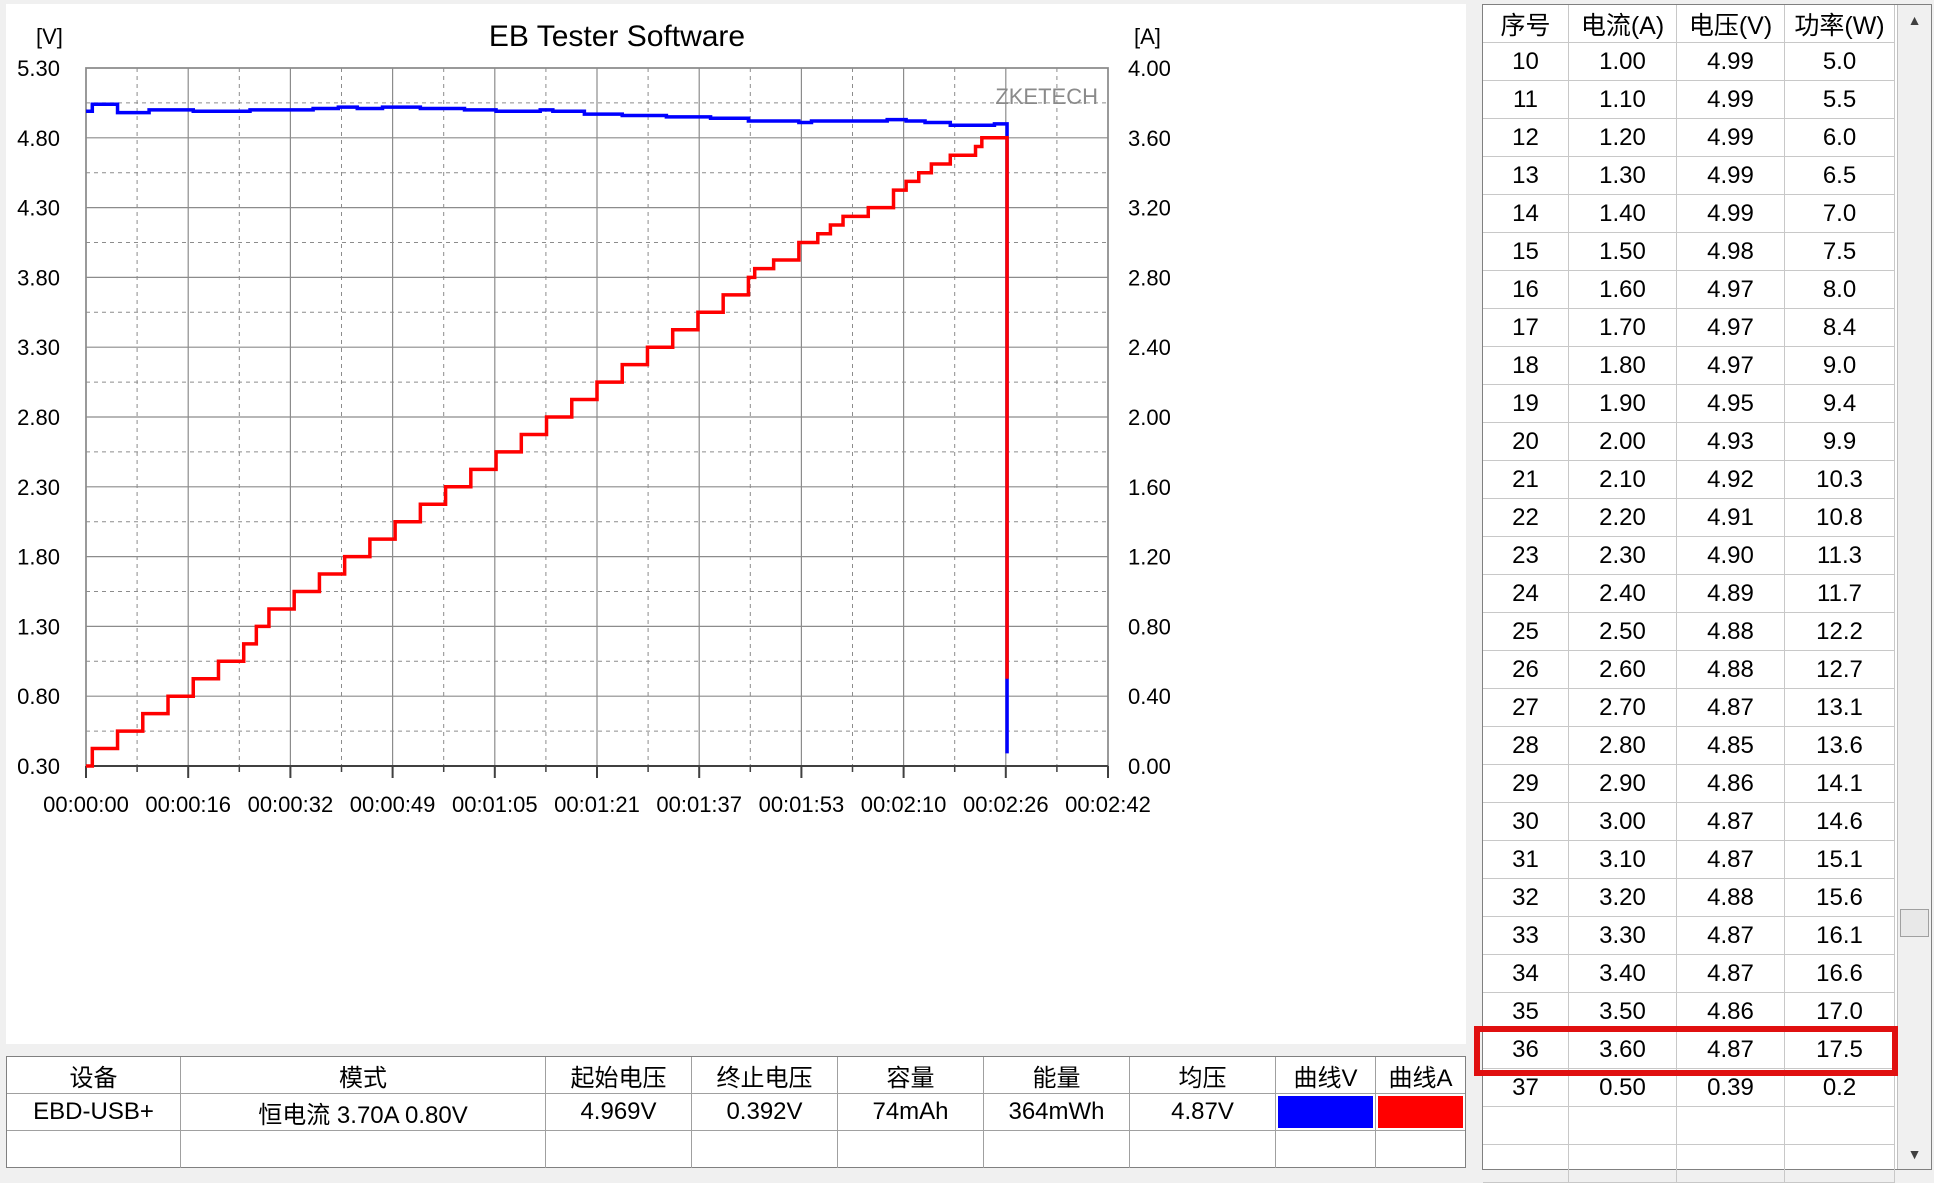  Describe the element at coordinates (1623, 935) in the screenshot. I see `table-cell: 3.30` at that location.